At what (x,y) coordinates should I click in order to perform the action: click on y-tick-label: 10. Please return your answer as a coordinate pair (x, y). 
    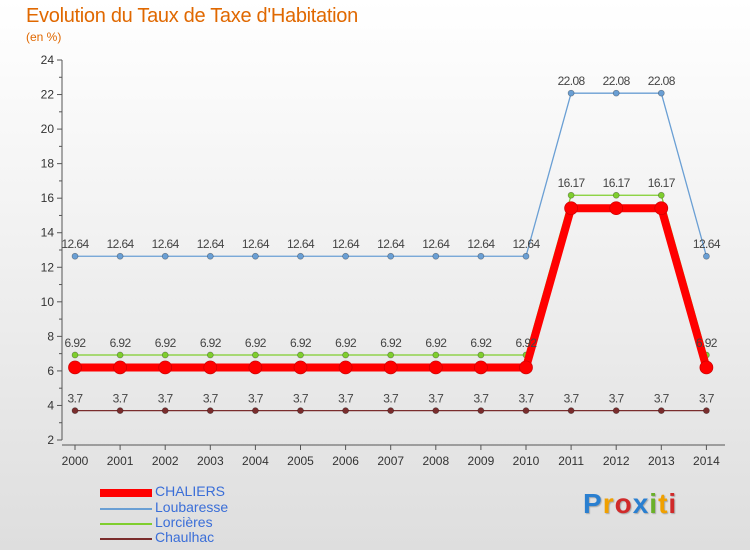
    Looking at the image, I should click on (48, 302).